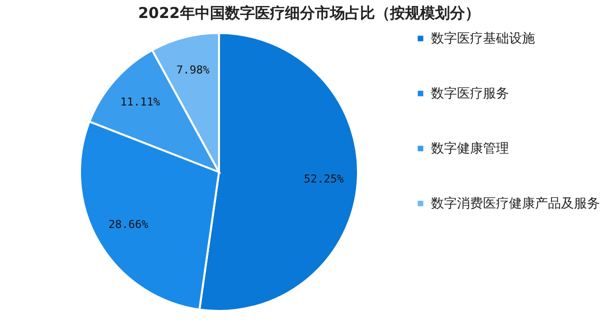 Image resolution: width=614 pixels, height=336 pixels. I want to click on legend-label: 数字健康管理, so click(470, 148).